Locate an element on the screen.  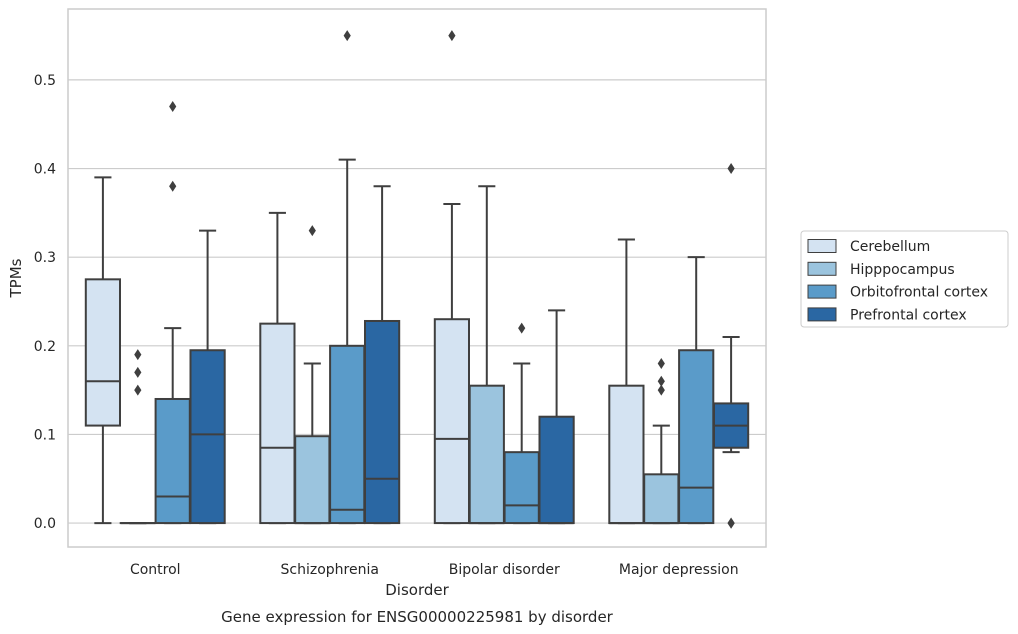
x-tick-label: Control is located at coordinates (155, 570).